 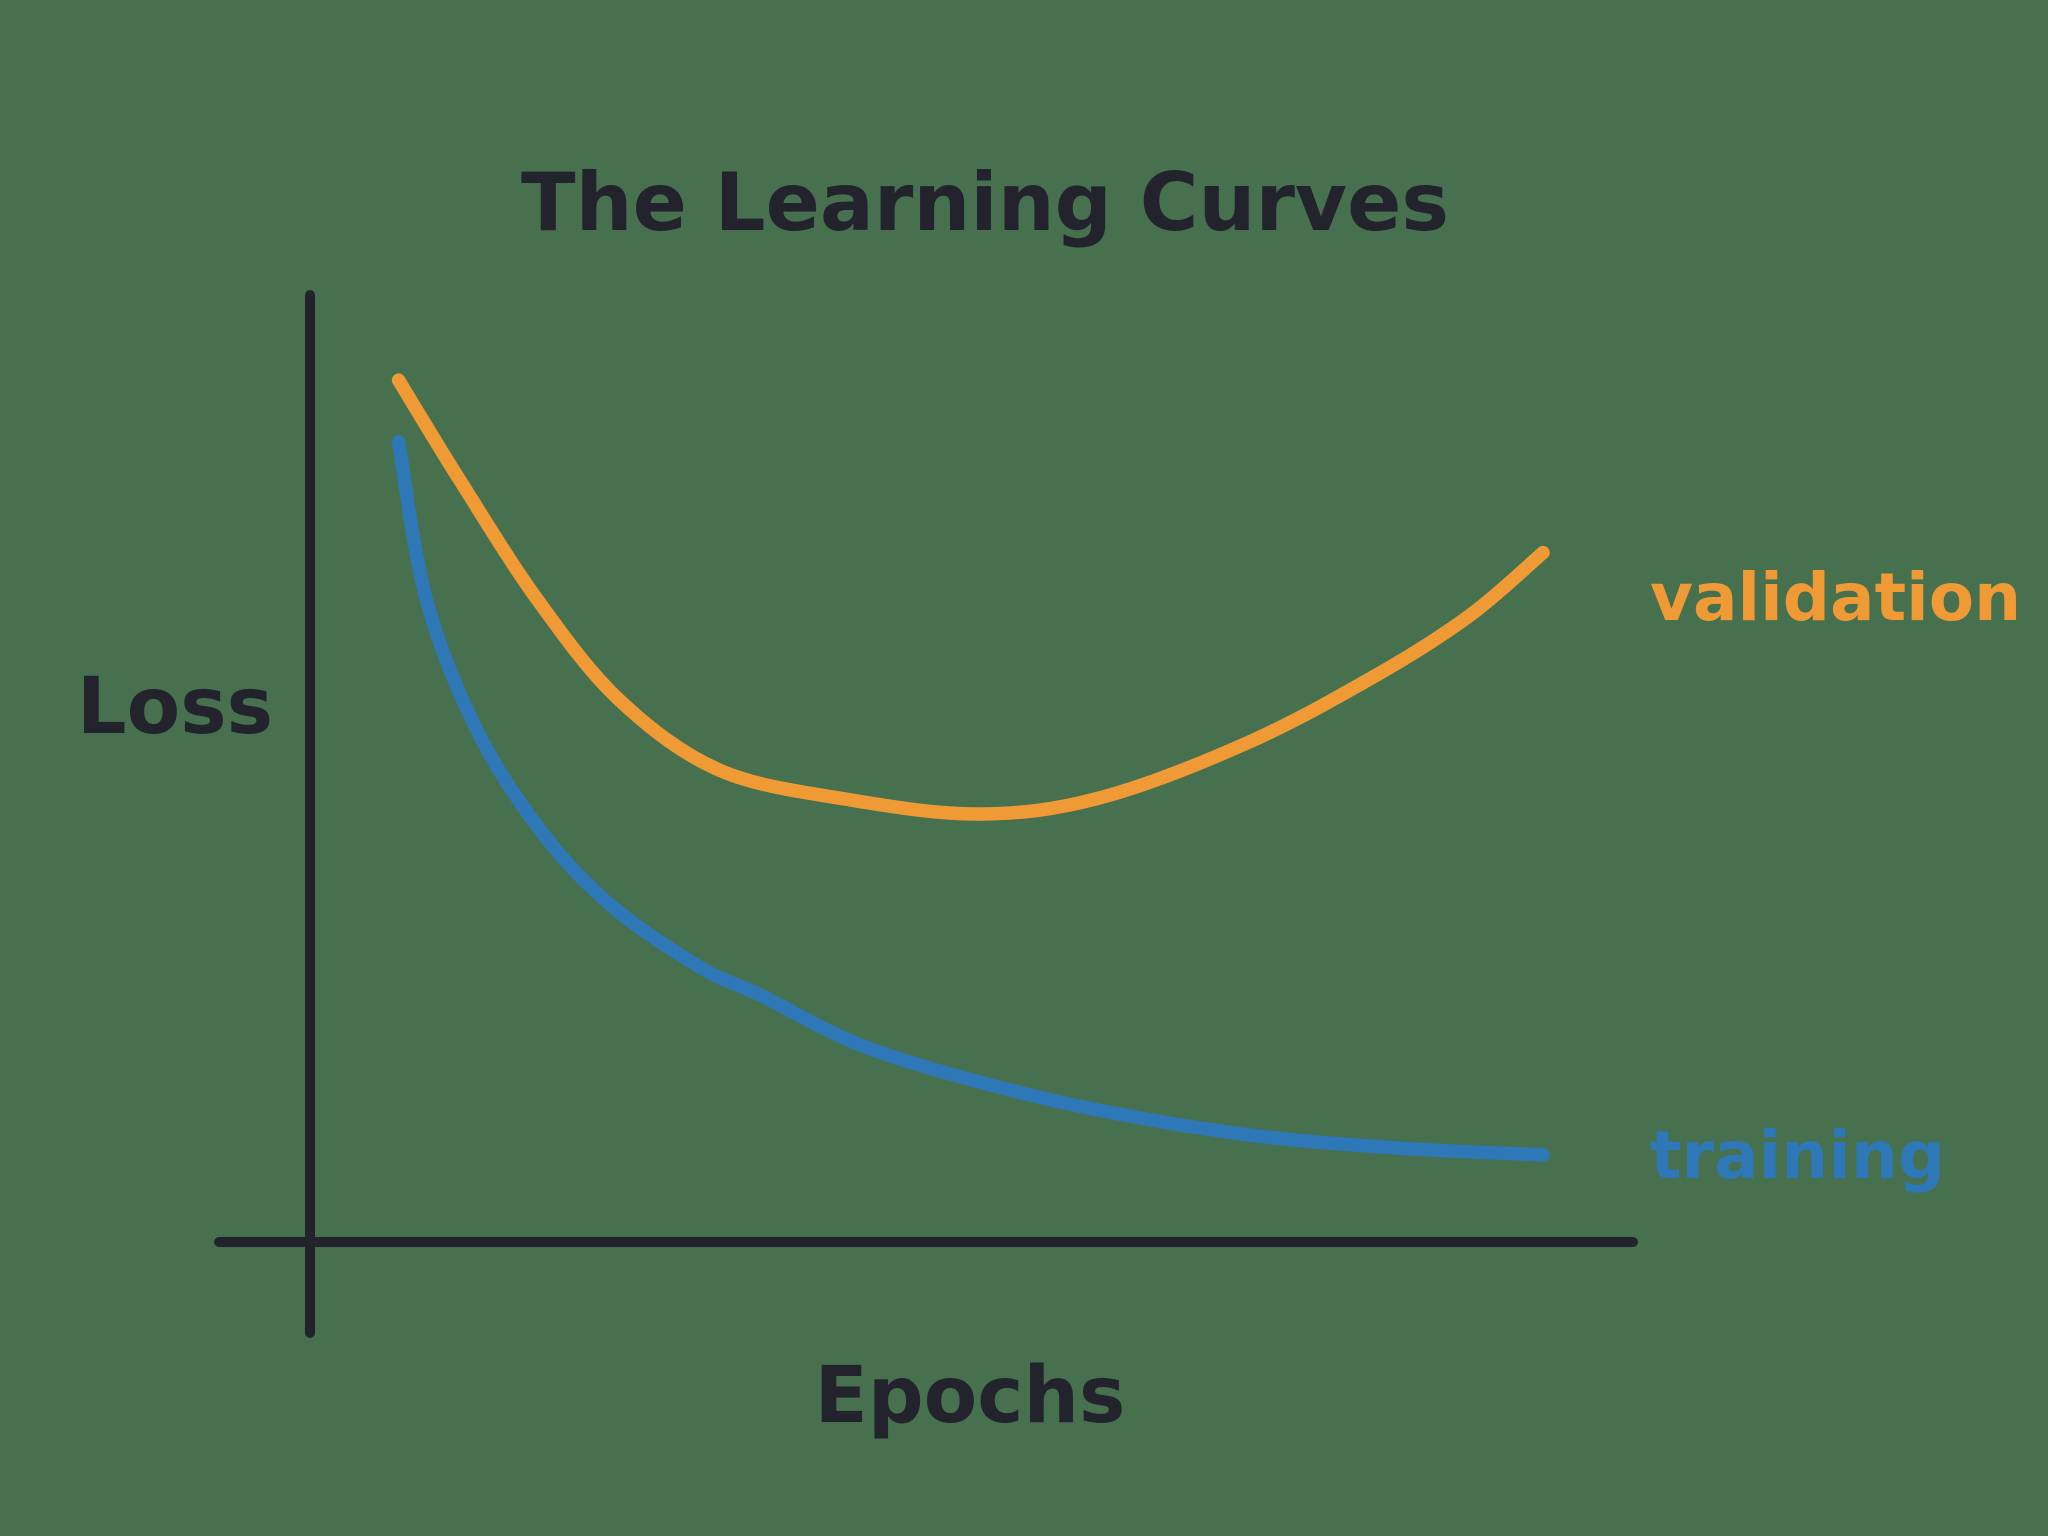 I want to click on x-axis-label: Epochs, so click(x=970, y=1396).